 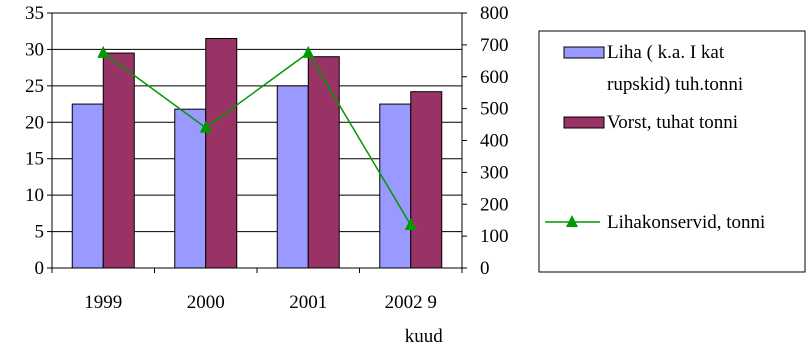 I want to click on right-tick-label: 500, so click(x=494, y=109).